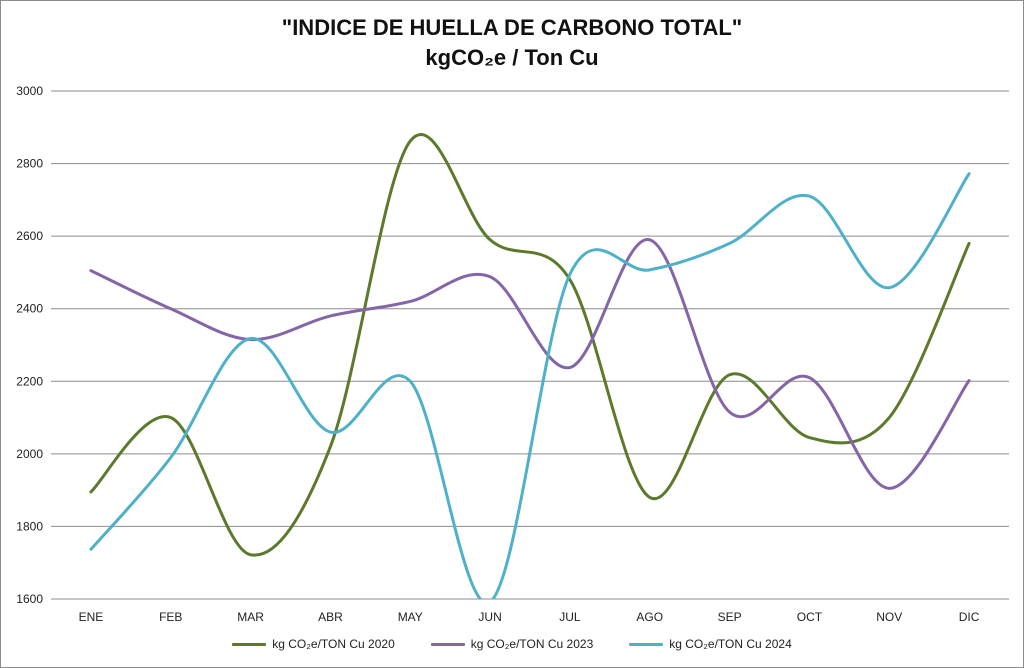 This screenshot has height=668, width=1024. Describe the element at coordinates (969, 617) in the screenshot. I see `x-tick-label: DIC` at that location.